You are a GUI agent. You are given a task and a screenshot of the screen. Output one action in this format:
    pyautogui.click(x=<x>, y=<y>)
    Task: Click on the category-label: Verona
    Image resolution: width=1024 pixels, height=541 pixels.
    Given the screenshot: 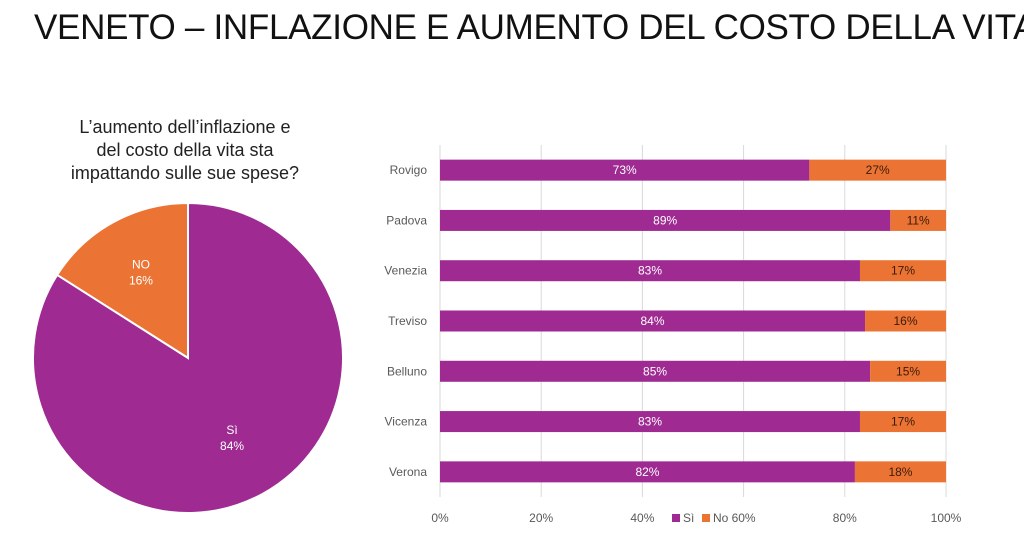 What is the action you would take?
    pyautogui.click(x=408, y=472)
    